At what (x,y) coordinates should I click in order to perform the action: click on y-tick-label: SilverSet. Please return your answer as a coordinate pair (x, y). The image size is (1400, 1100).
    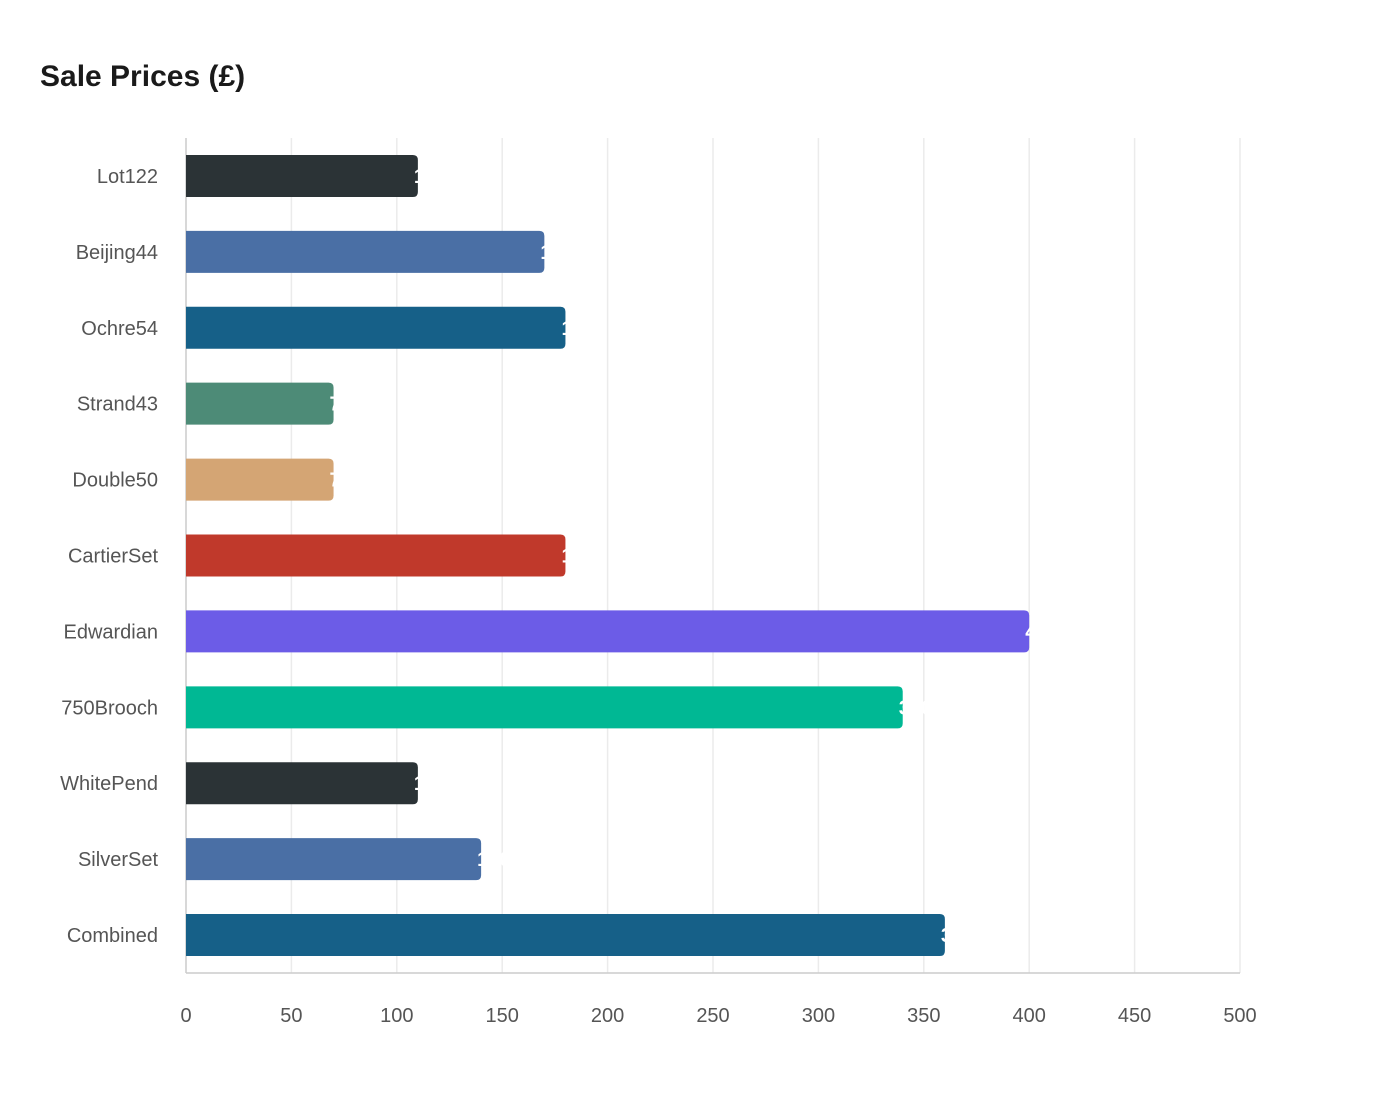
    Looking at the image, I should click on (118, 860).